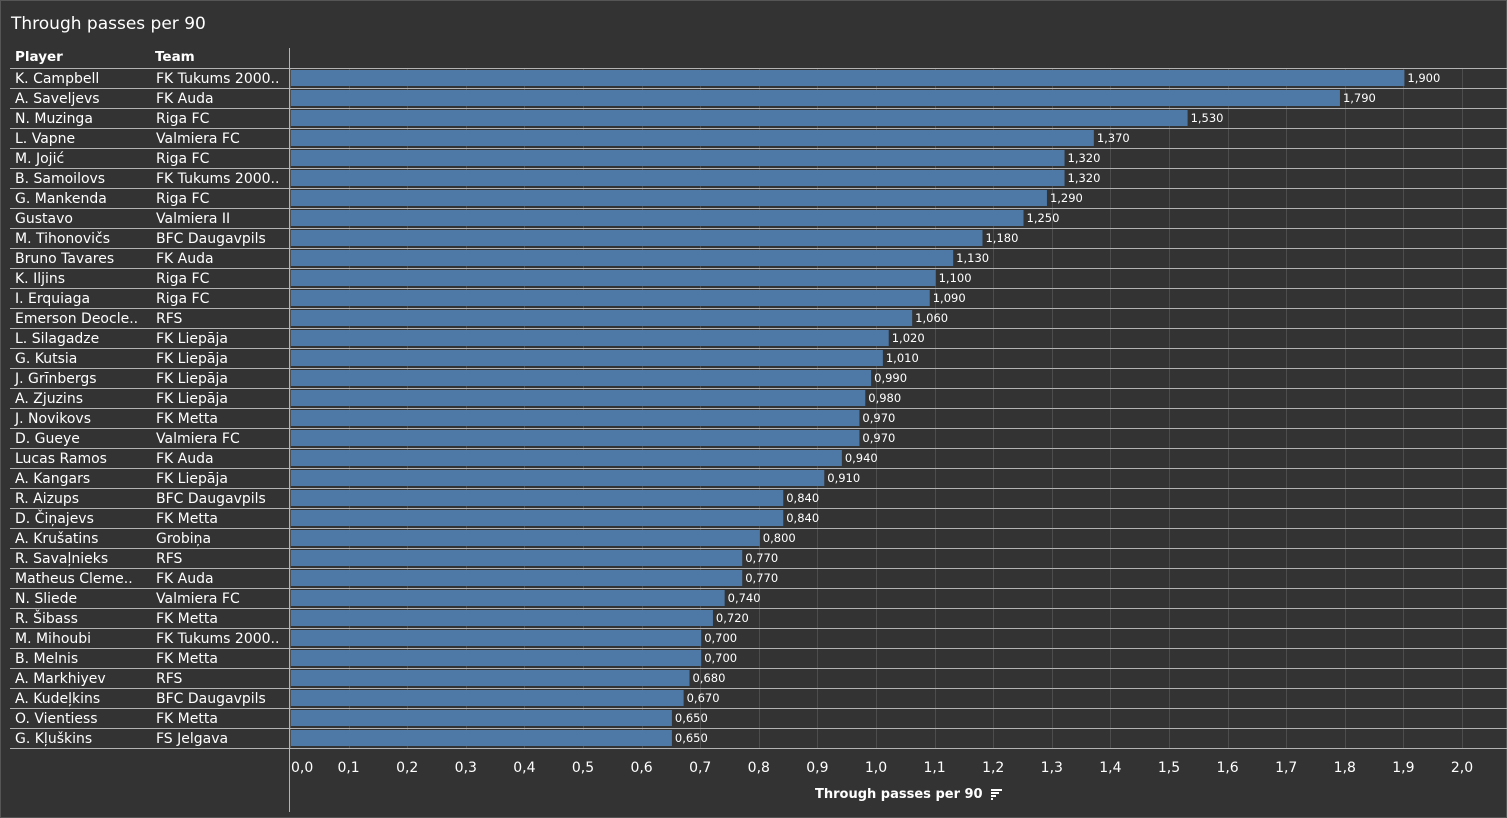  I want to click on player-name: G. Mankenda, so click(61, 199).